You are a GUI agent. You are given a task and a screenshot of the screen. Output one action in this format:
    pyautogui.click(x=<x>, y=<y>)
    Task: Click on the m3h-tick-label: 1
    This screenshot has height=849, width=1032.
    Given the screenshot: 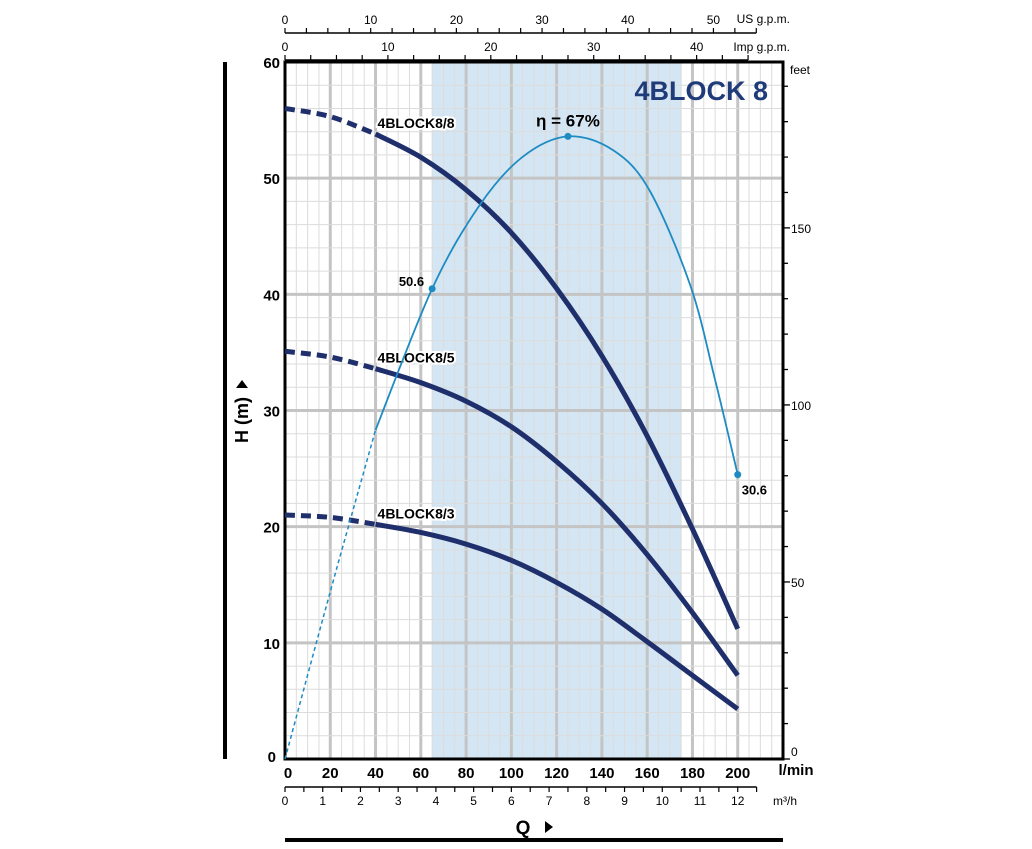 What is the action you would take?
    pyautogui.click(x=322, y=801)
    